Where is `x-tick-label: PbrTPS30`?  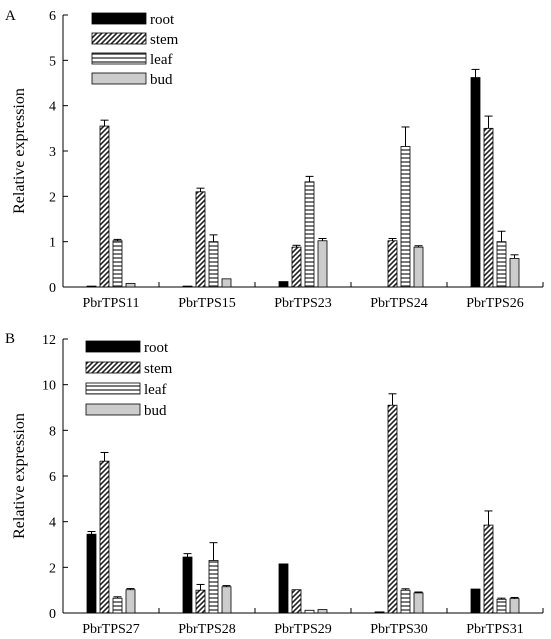 x-tick-label: PbrTPS30 is located at coordinates (399, 629).